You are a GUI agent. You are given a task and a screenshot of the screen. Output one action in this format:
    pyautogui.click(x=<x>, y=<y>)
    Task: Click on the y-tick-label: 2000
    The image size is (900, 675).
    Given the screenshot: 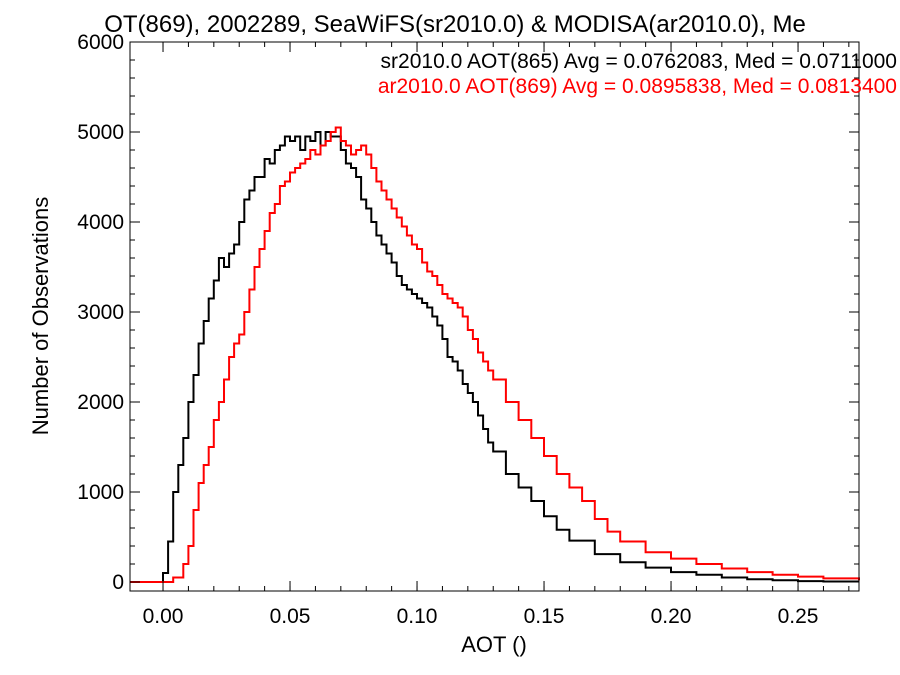 What is the action you would take?
    pyautogui.click(x=100, y=402)
    